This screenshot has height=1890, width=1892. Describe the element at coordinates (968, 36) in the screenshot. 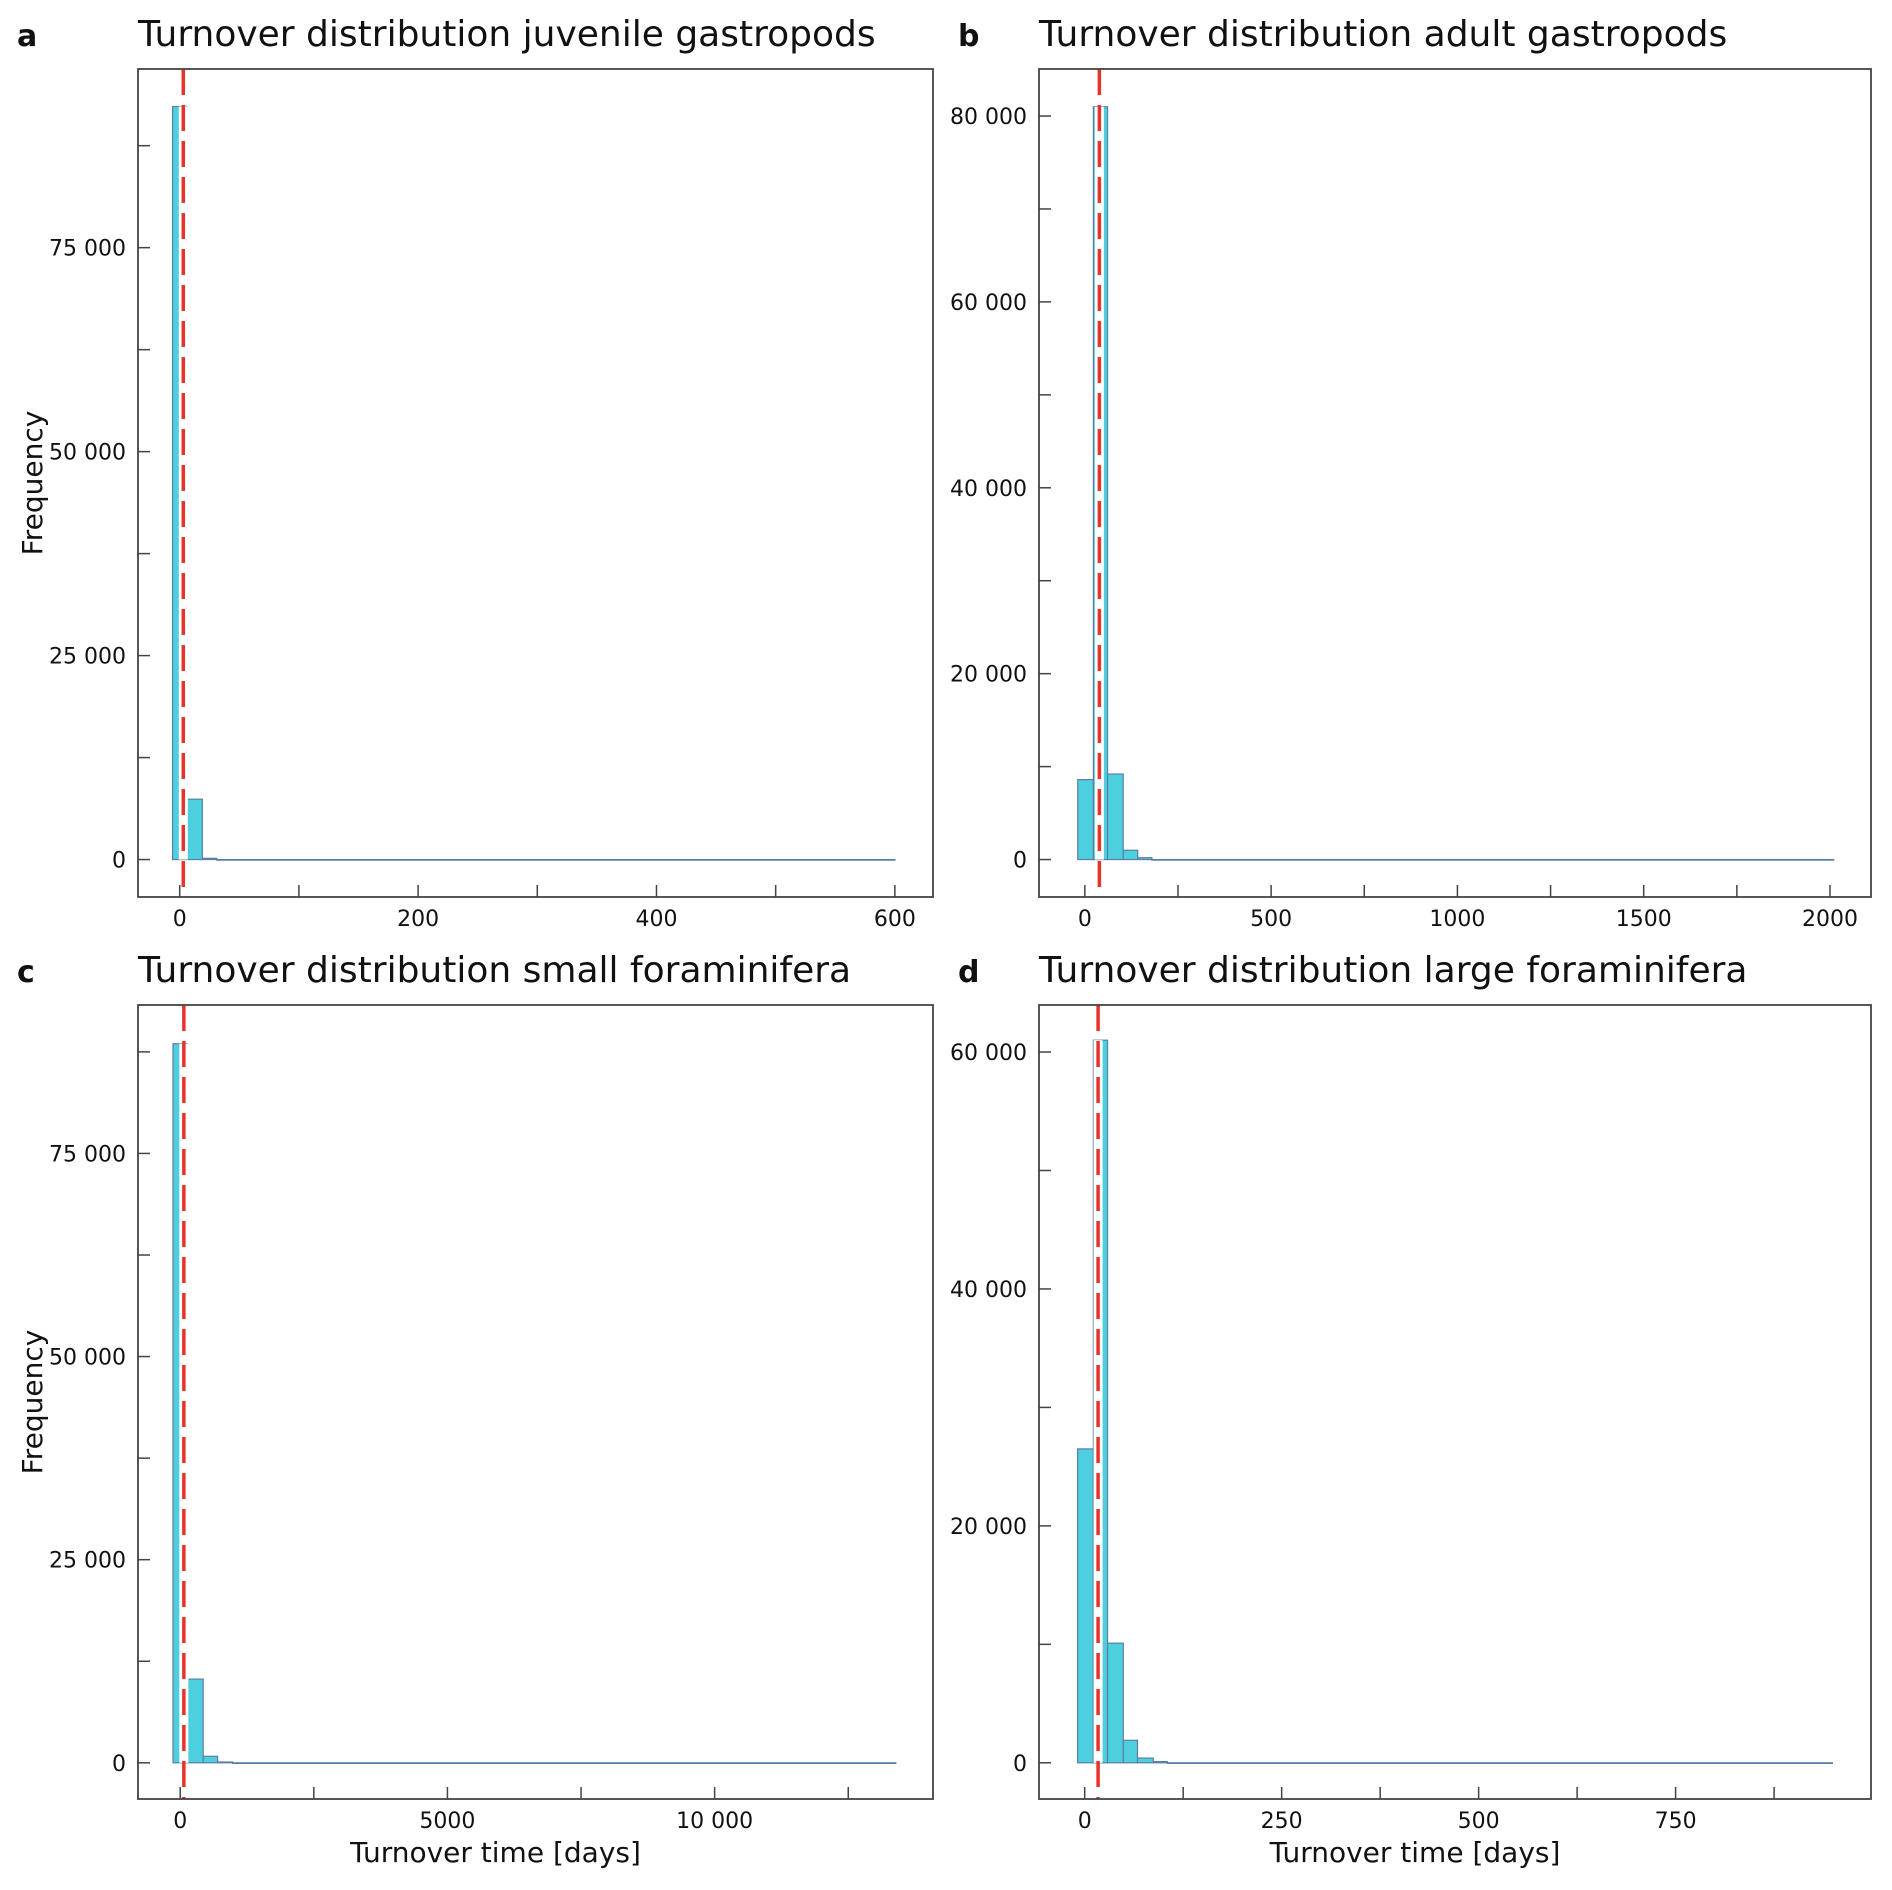

I see `panel-label: b` at that location.